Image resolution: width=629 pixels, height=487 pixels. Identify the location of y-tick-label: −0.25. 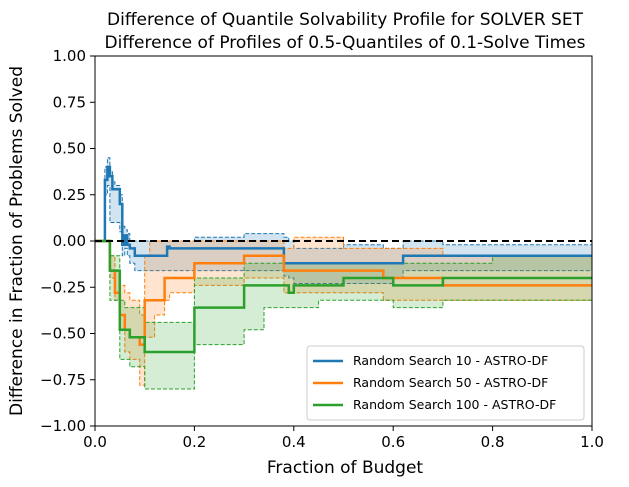
(63, 287).